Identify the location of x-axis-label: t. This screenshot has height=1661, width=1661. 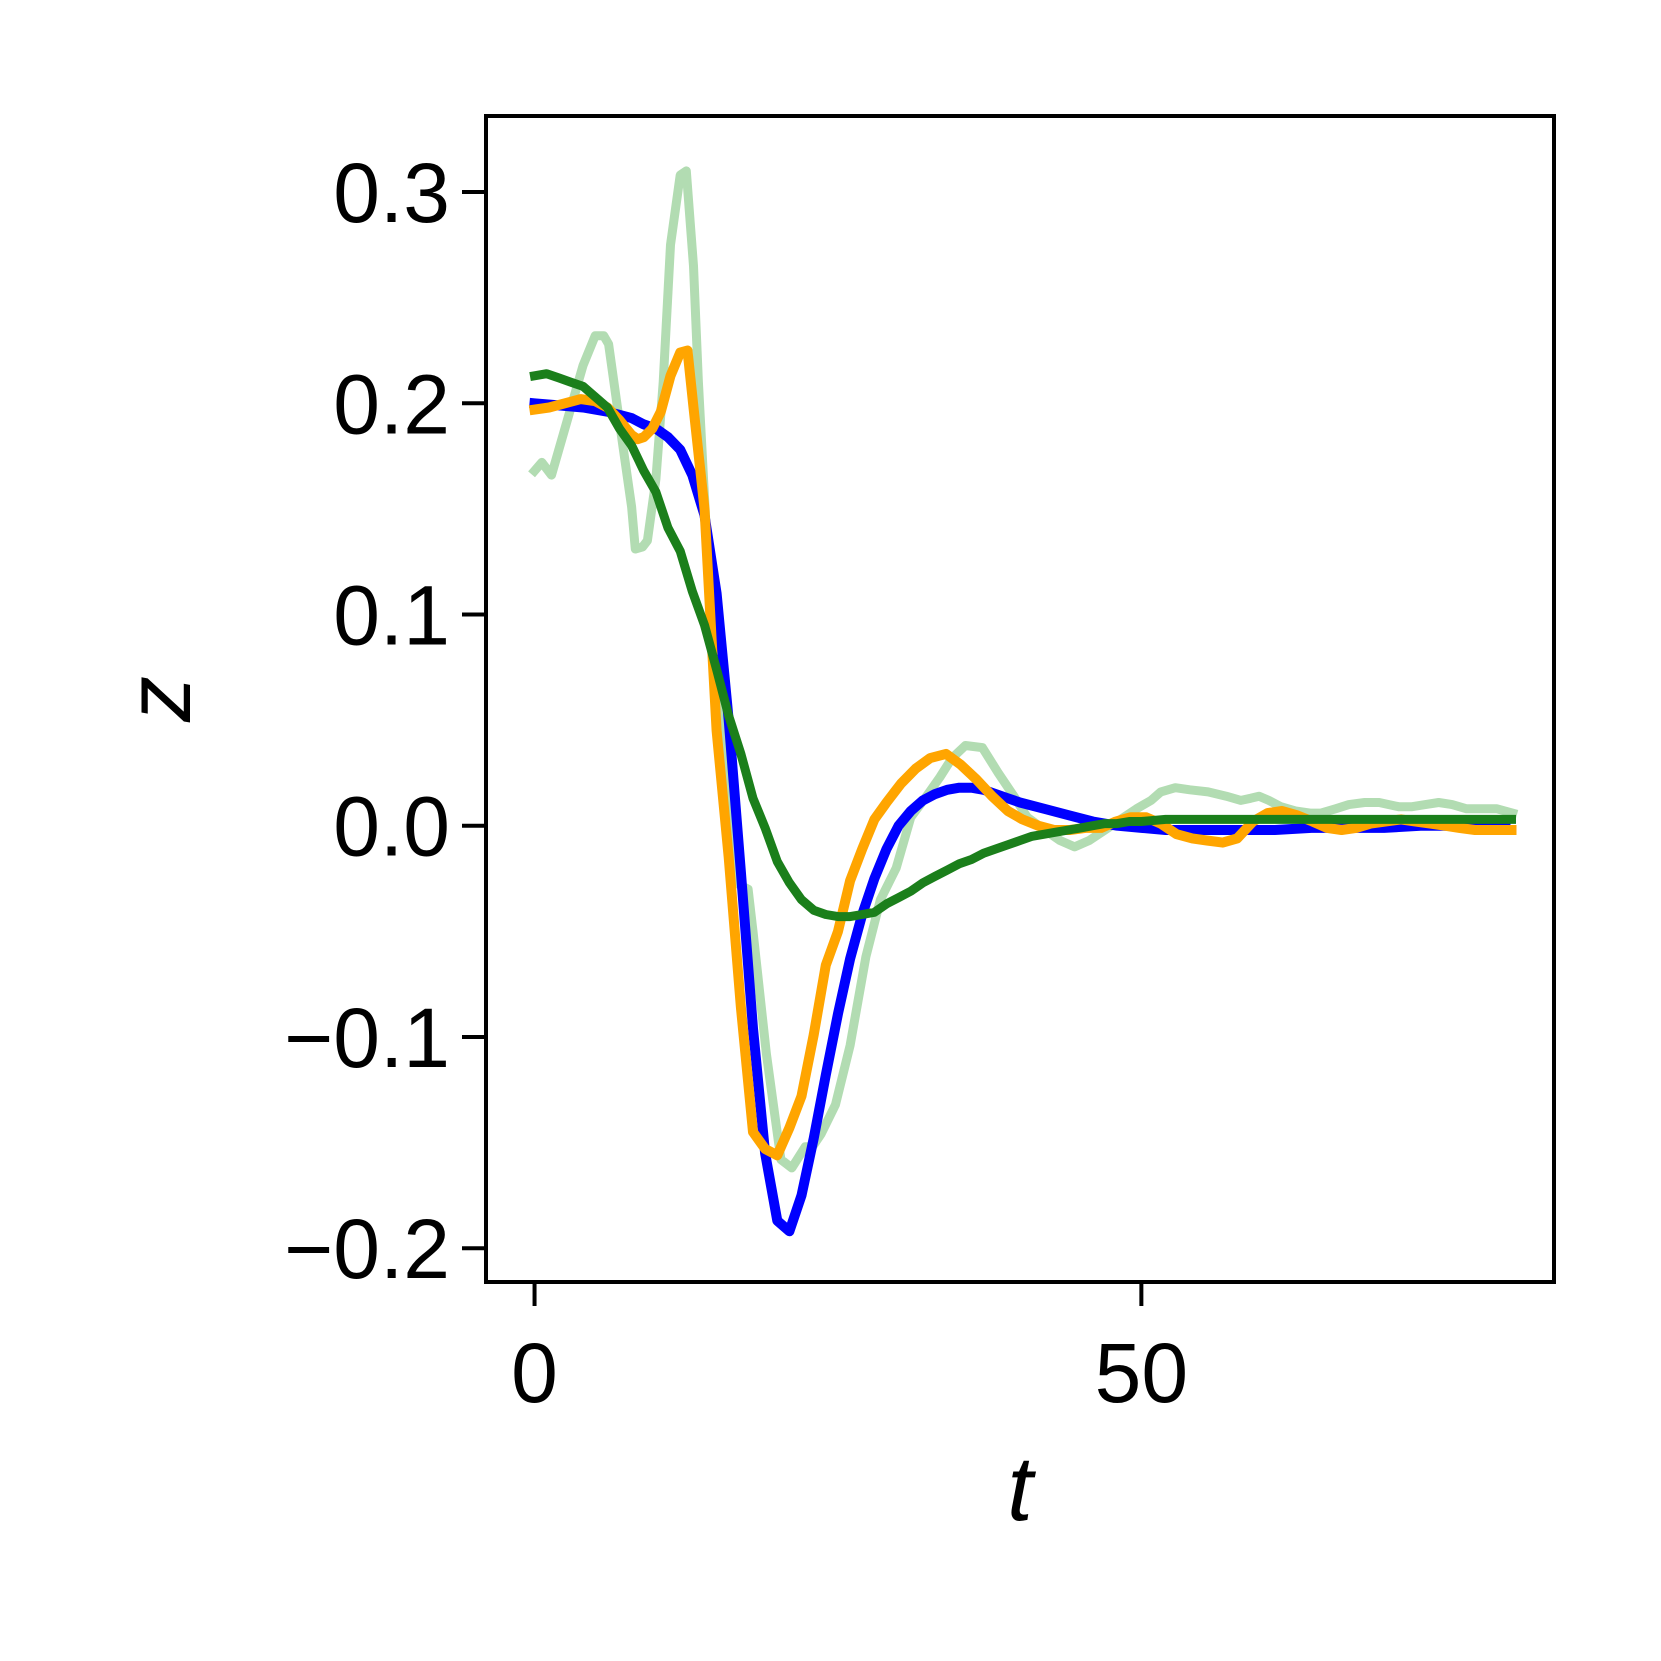
(1021, 1489).